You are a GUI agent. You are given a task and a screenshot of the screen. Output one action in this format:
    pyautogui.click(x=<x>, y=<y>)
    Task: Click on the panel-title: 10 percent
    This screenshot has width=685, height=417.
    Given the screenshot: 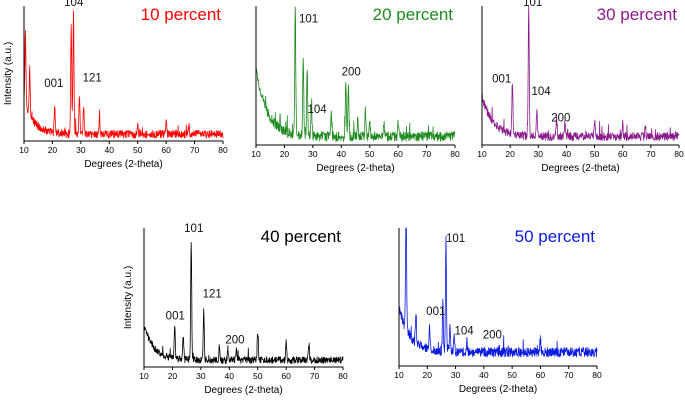 What is the action you would take?
    pyautogui.click(x=181, y=14)
    